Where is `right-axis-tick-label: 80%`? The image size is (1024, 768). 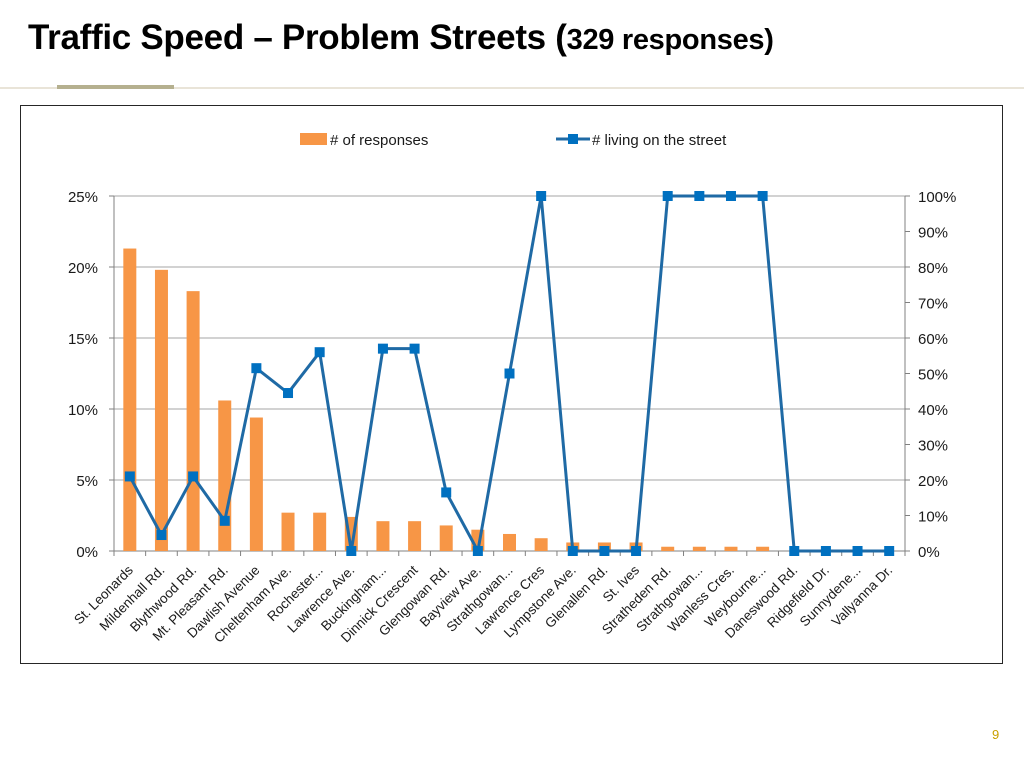 right-axis-tick-label: 80% is located at coordinates (933, 268).